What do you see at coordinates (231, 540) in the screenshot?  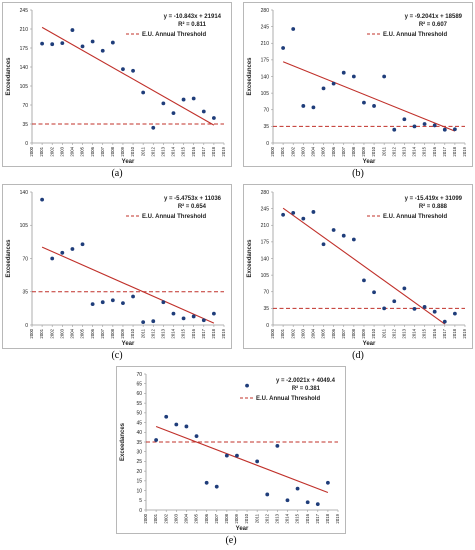 I see `panel-label-e: (e)` at bounding box center [231, 540].